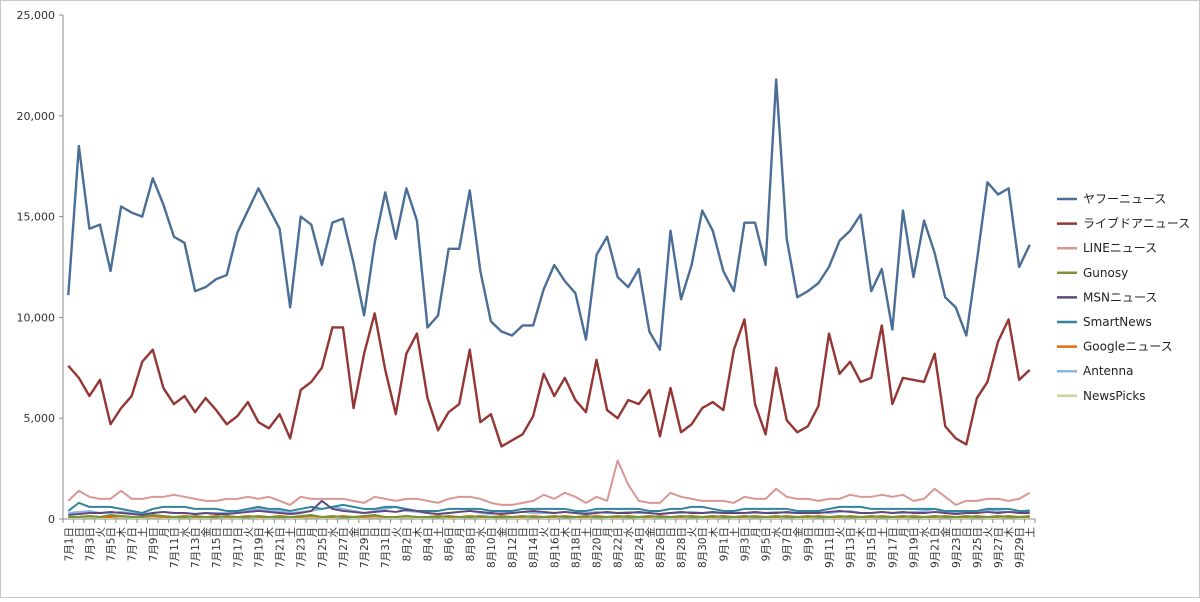  What do you see at coordinates (450, 544) in the screenshot?
I see `x-tick-label: 8月6日` at bounding box center [450, 544].